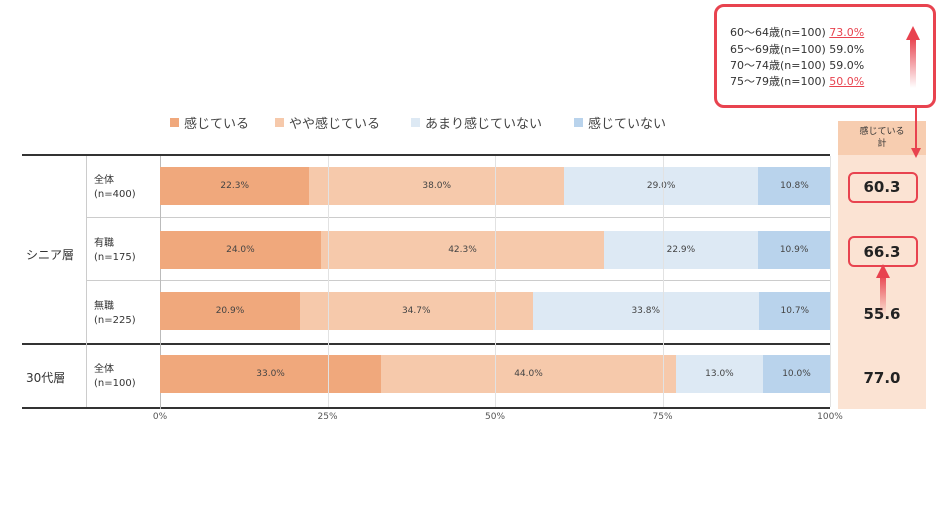  I want to click on row-label-n: (n=225), so click(115, 320).